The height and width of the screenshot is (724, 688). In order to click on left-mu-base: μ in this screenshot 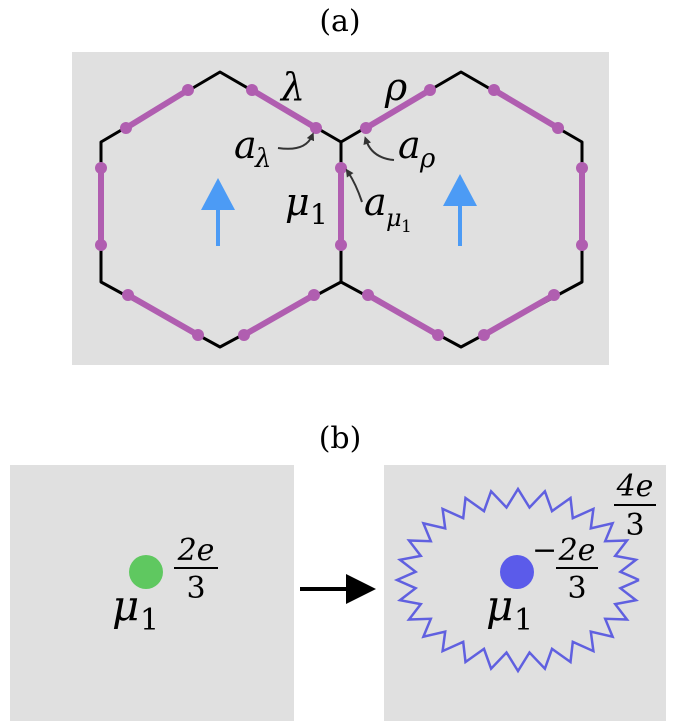, I will do `click(125, 605)`.